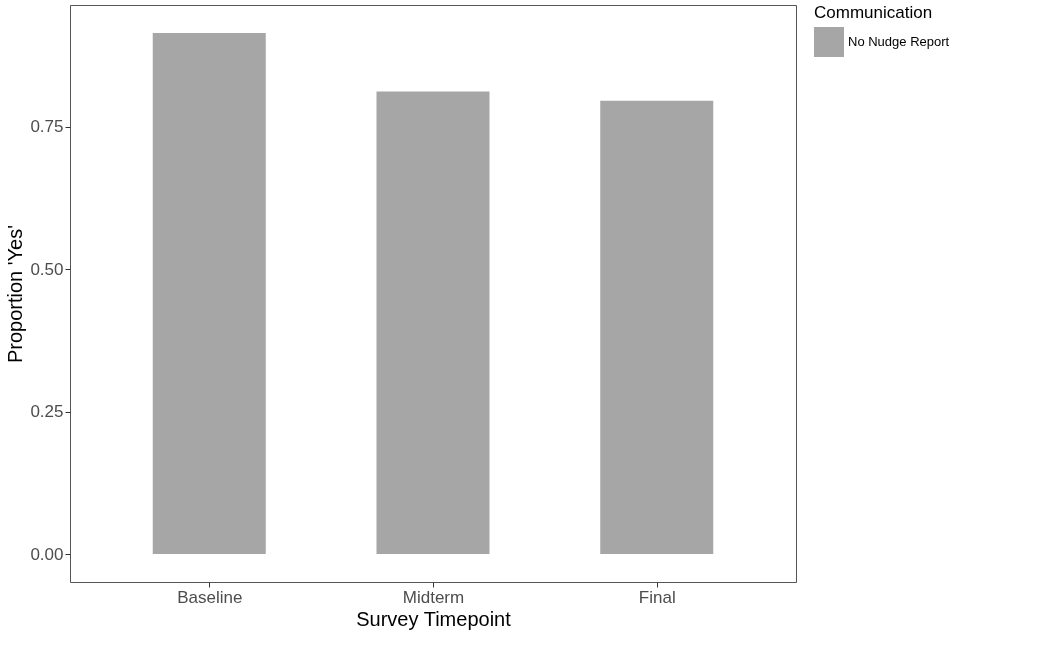  Describe the element at coordinates (433, 597) in the screenshot. I see `x-tick-label: Midterm` at that location.